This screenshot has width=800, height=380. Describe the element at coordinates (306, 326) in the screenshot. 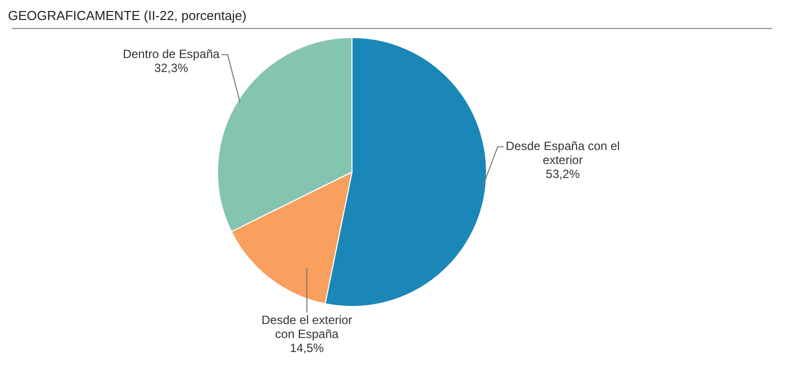

I see `slice-label: Desde el exterior con España` at that location.